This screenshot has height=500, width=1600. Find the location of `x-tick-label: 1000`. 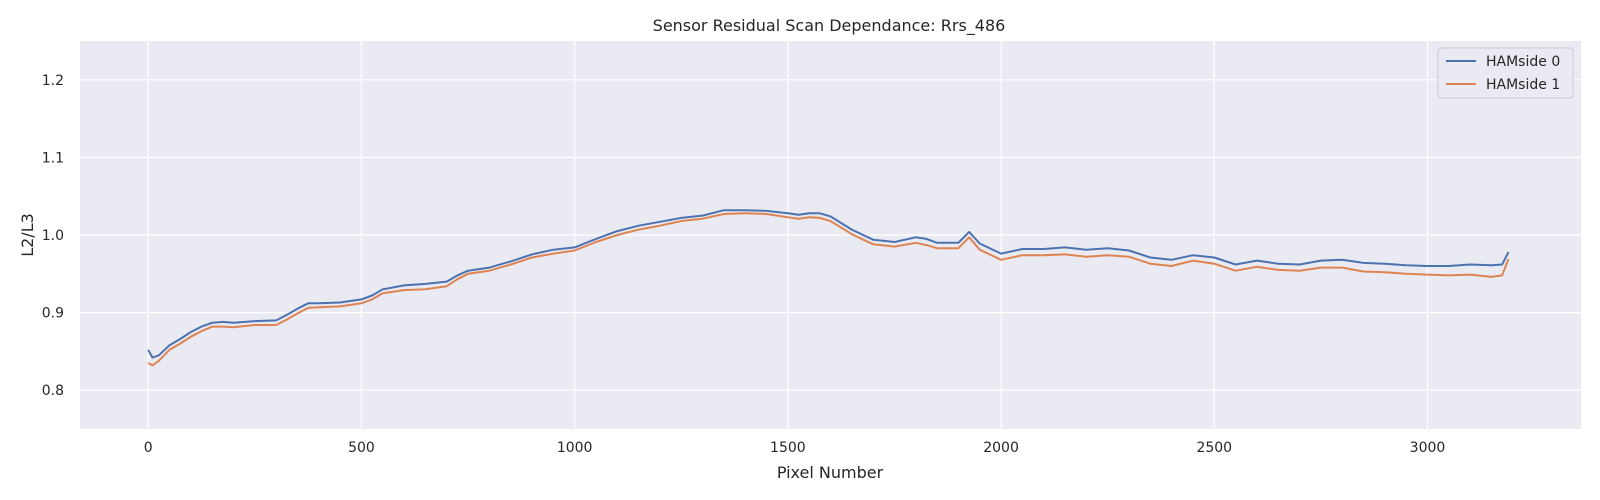

x-tick-label: 1000 is located at coordinates (575, 448).